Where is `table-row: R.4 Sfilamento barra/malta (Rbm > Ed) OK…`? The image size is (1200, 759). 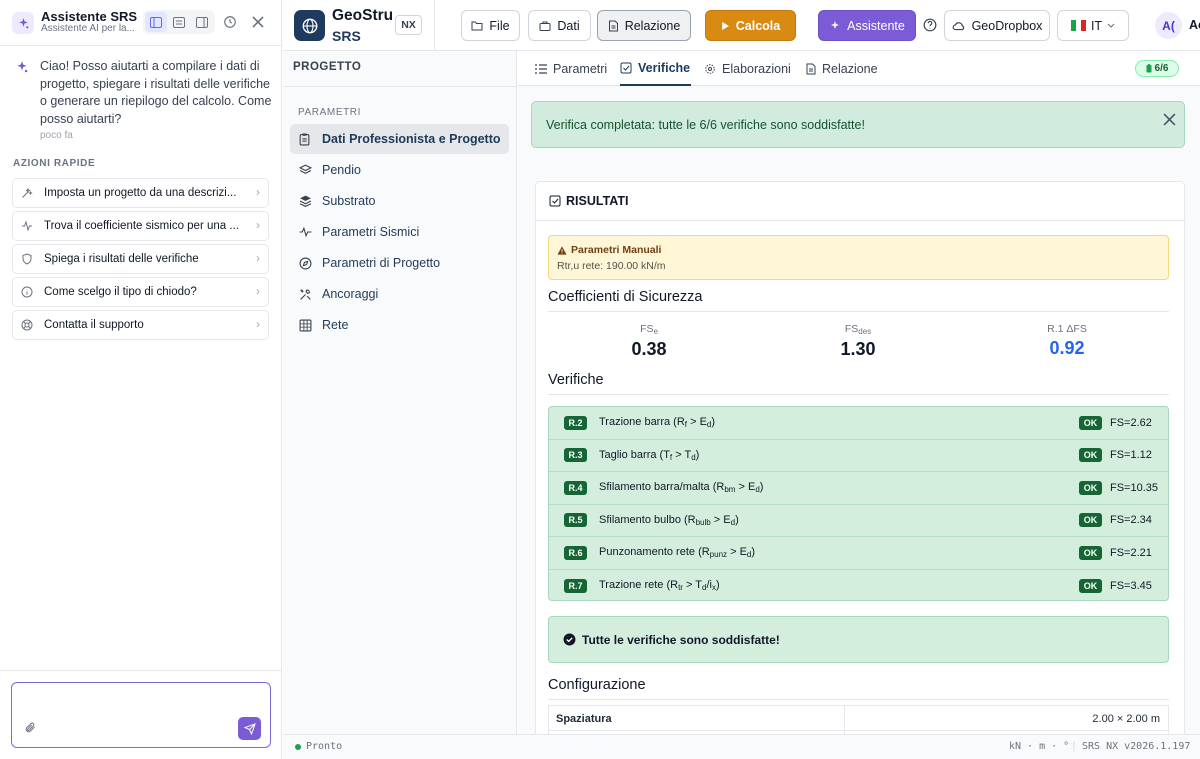 table-row: R.4 Sfilamento barra/malta (Rbm > Ed) OK… is located at coordinates (858, 488).